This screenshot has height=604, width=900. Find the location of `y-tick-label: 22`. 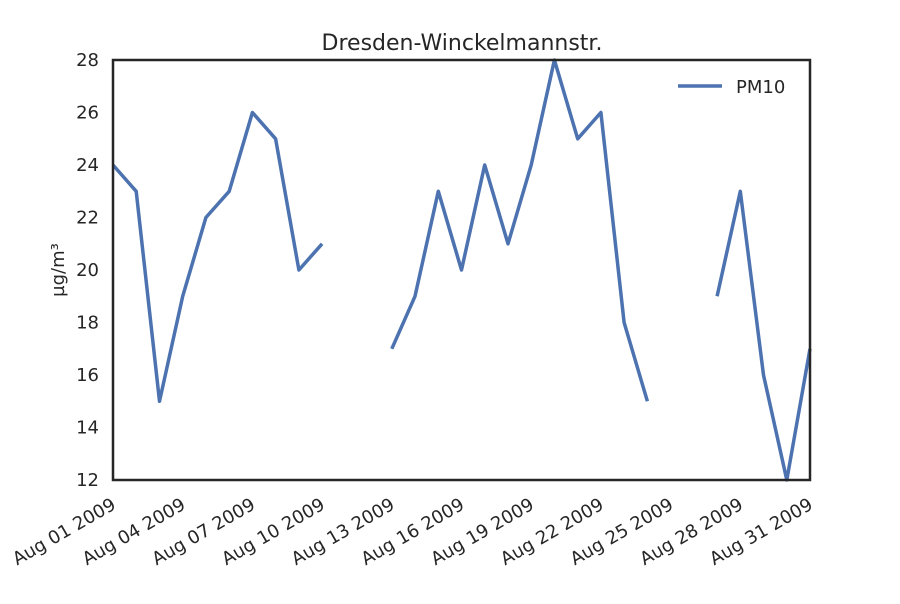

y-tick-label: 22 is located at coordinates (87, 218).